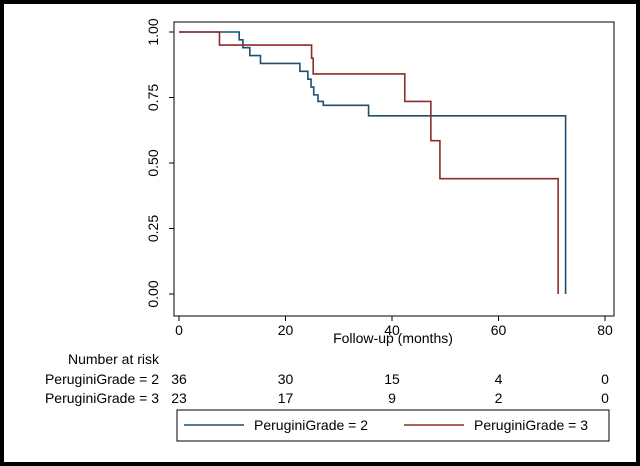  What do you see at coordinates (179, 330) in the screenshot?
I see `x-tick-label: 0` at bounding box center [179, 330].